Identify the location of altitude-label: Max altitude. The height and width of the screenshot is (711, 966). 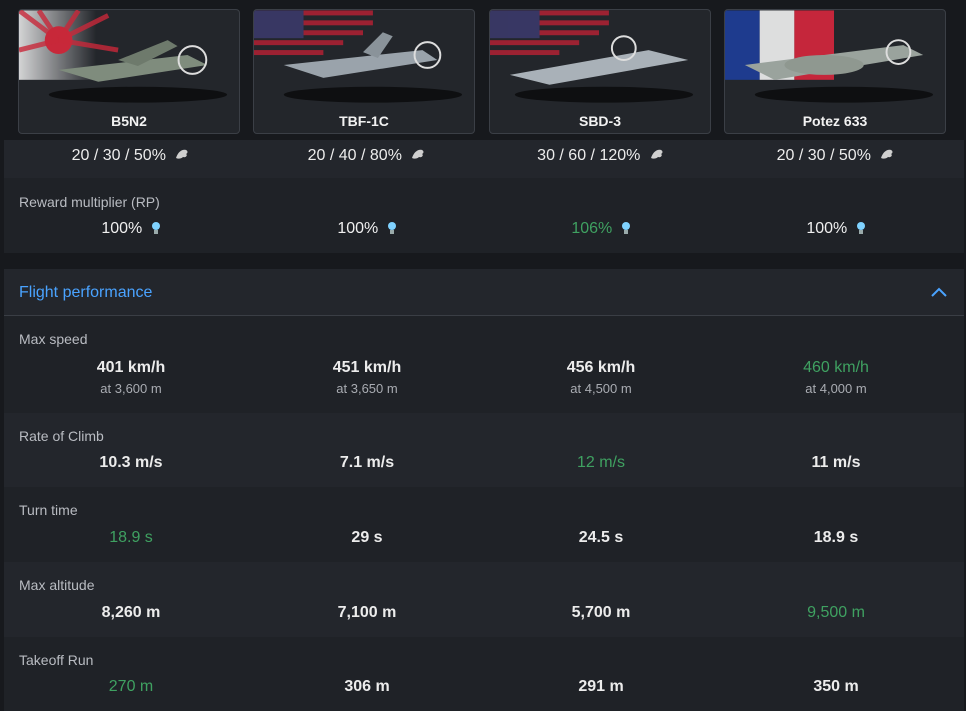
(57, 585).